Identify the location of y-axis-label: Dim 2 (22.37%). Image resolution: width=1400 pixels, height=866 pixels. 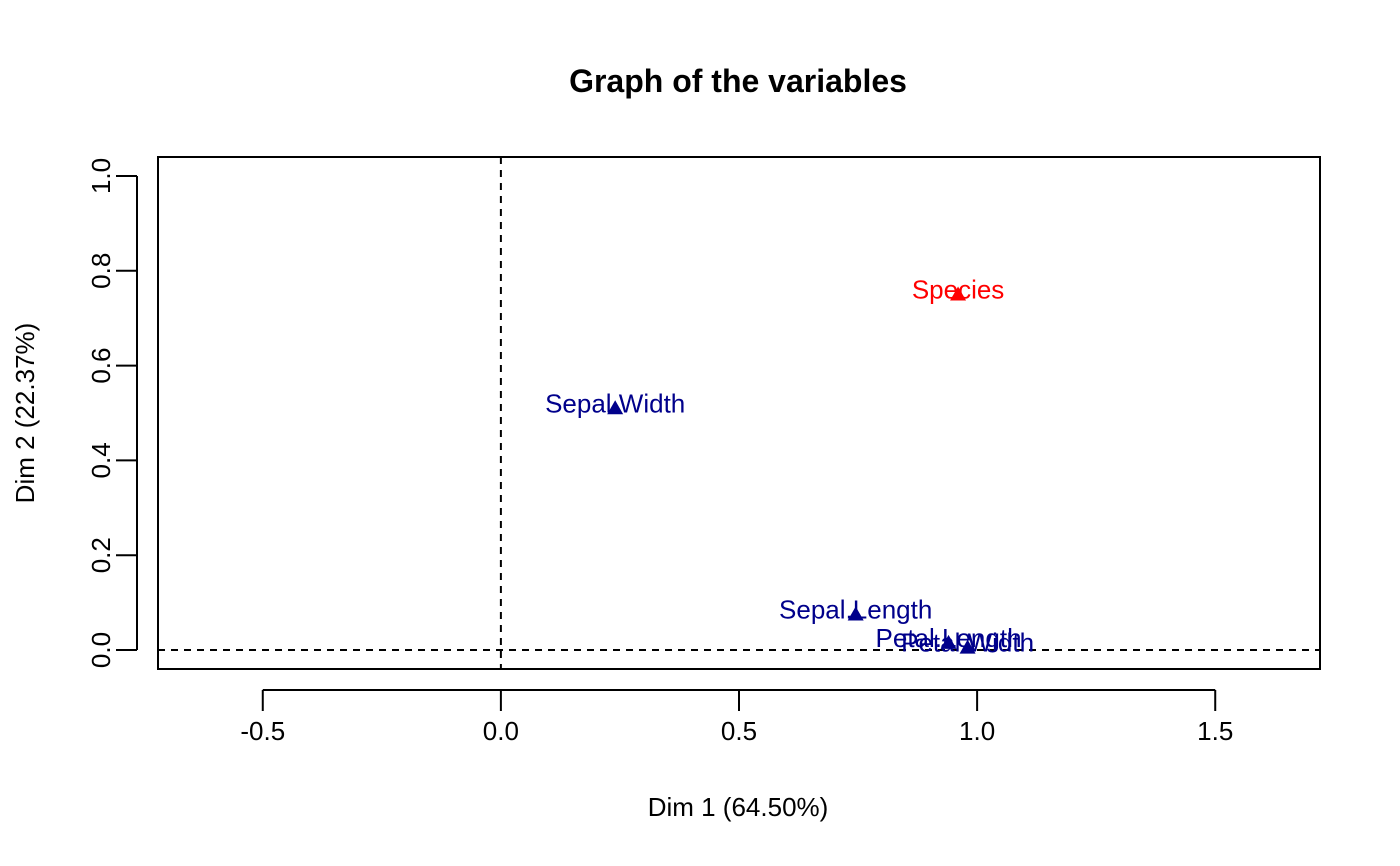
(25, 413).